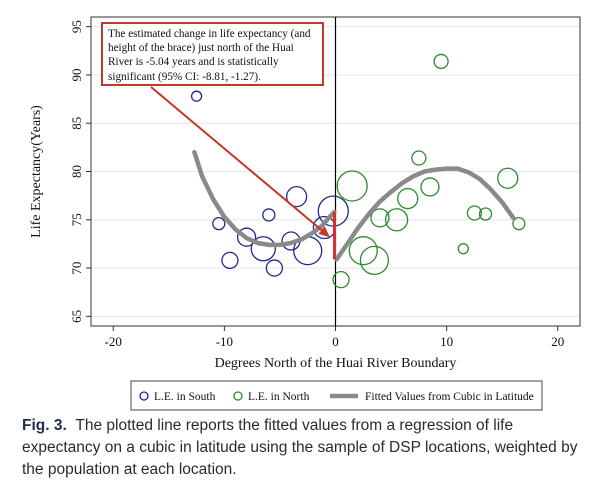  Describe the element at coordinates (76, 171) in the screenshot. I see `y-tick-label: 80` at that location.